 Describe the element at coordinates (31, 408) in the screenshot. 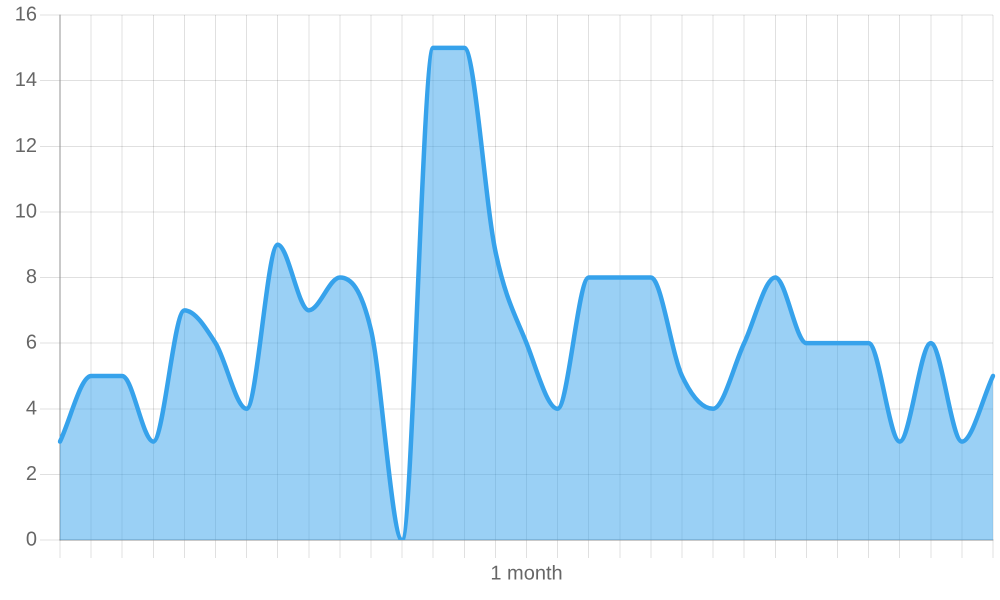

I see `y-tick-label: 4` at that location.